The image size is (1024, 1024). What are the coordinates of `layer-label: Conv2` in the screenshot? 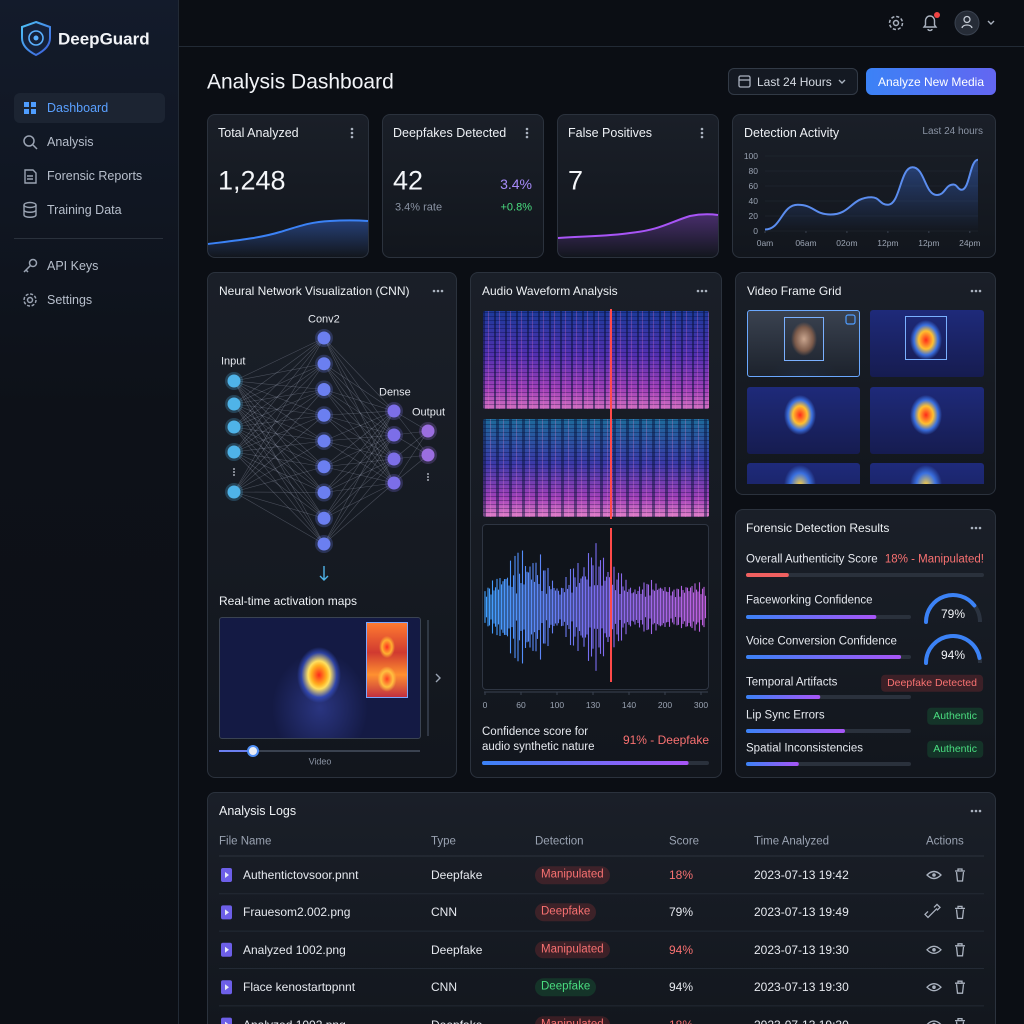 It's located at (324, 319).